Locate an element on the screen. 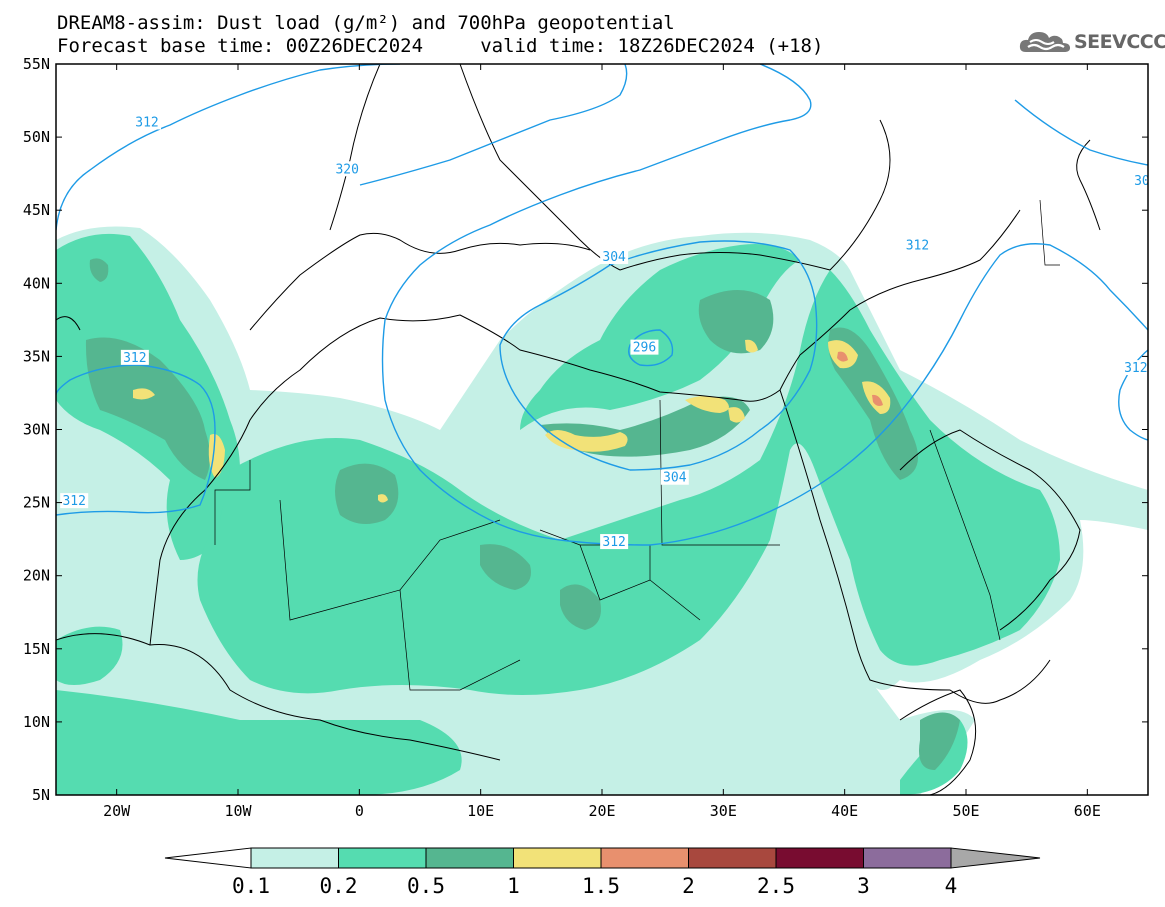 This screenshot has width=1165, height=907. cloud-logo-icon is located at coordinates (1044, 42).